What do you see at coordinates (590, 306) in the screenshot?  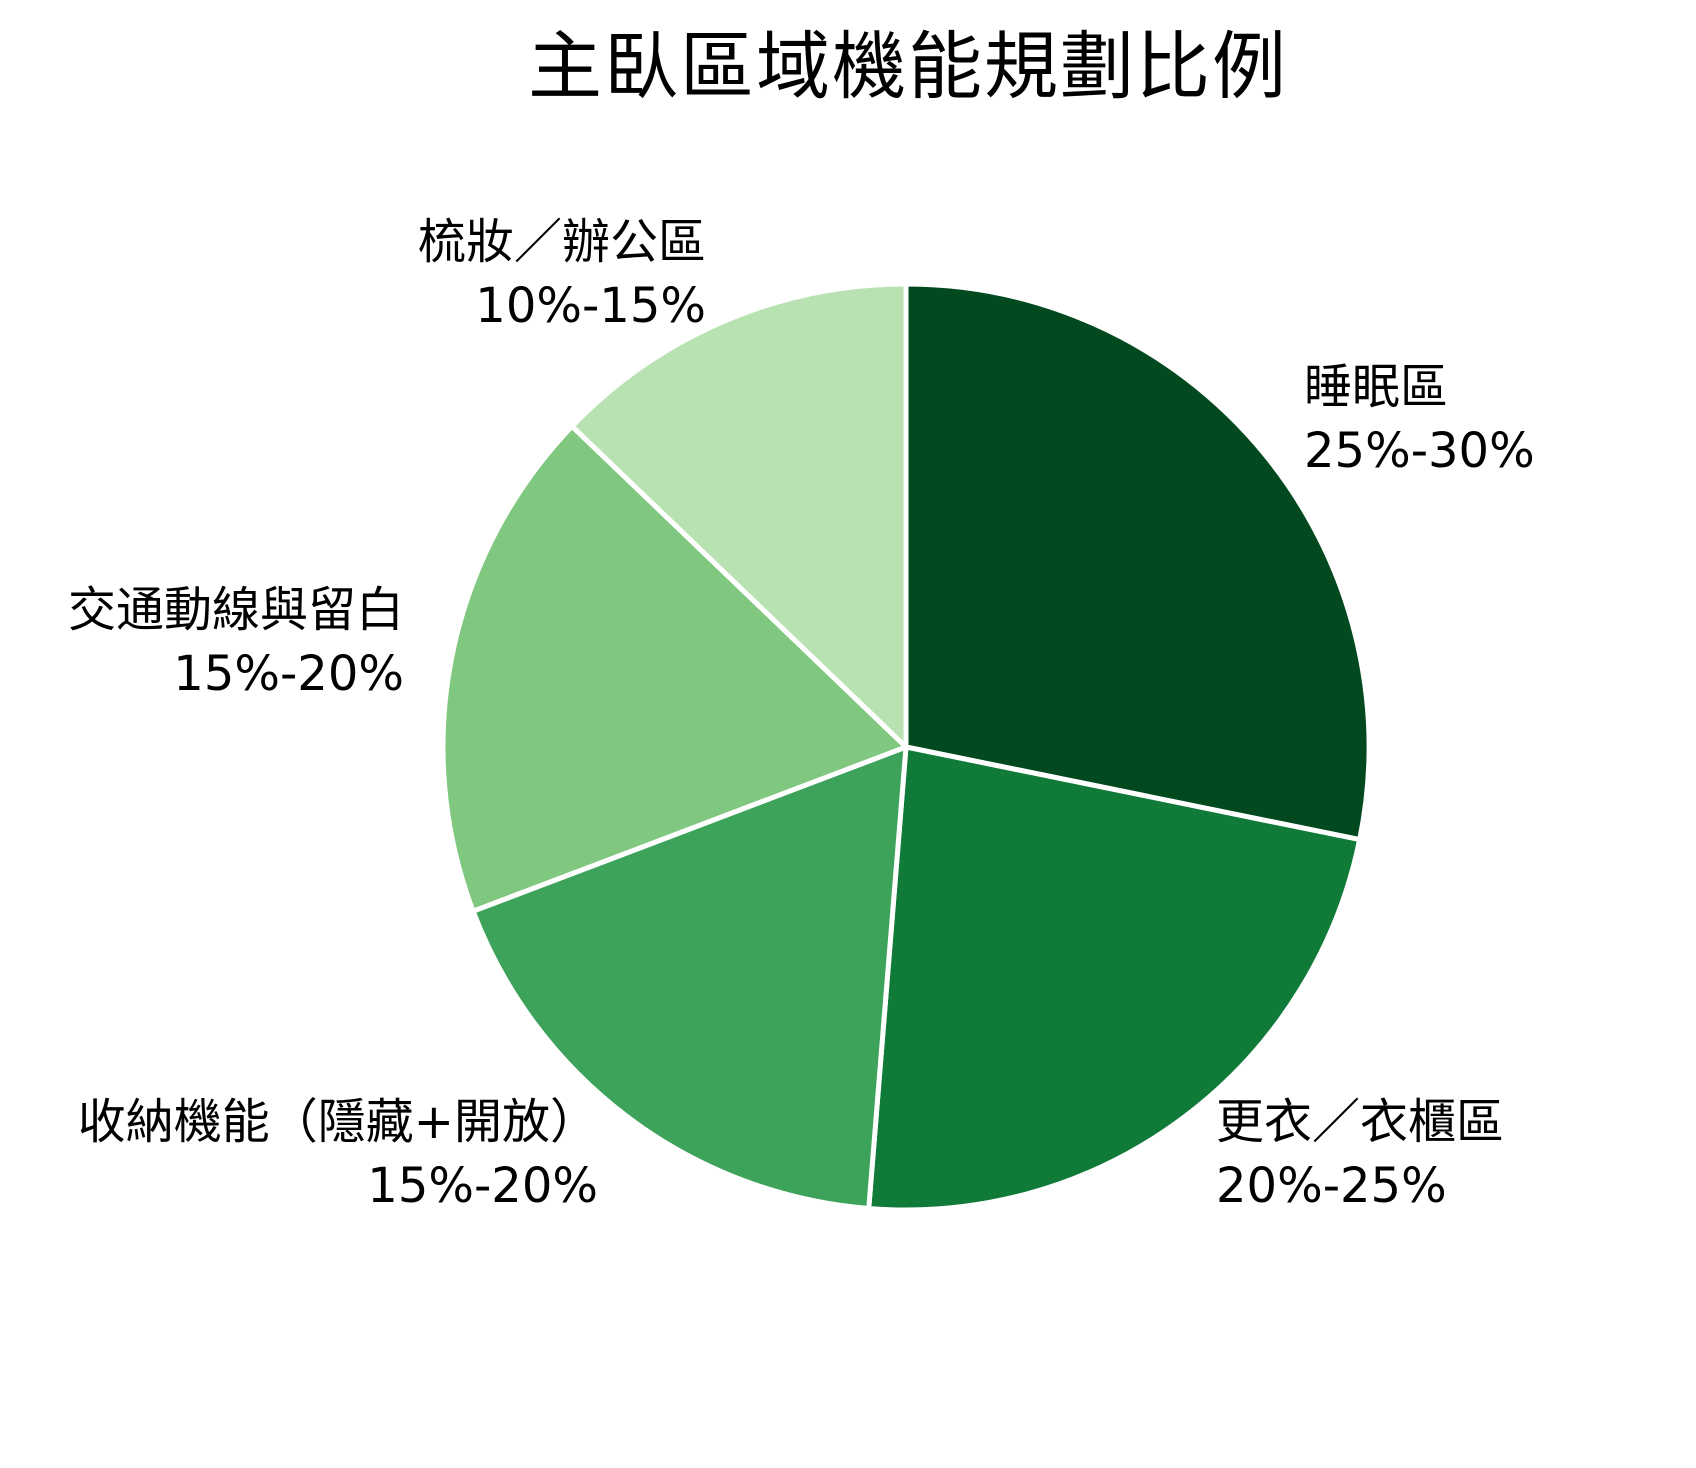 I see `slice-range: 10%-15%` at bounding box center [590, 306].